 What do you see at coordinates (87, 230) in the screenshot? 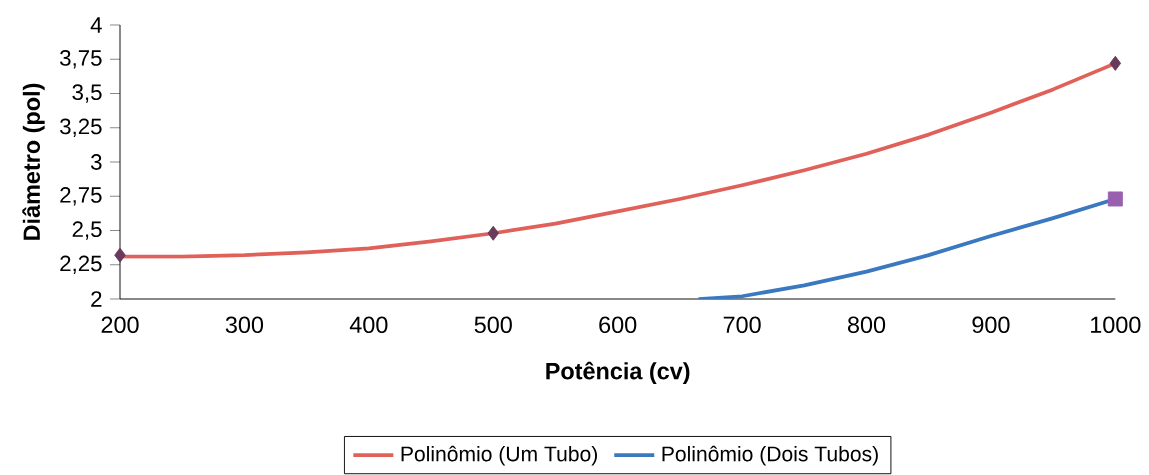
I see `y-tick-label: 2,5` at bounding box center [87, 230].